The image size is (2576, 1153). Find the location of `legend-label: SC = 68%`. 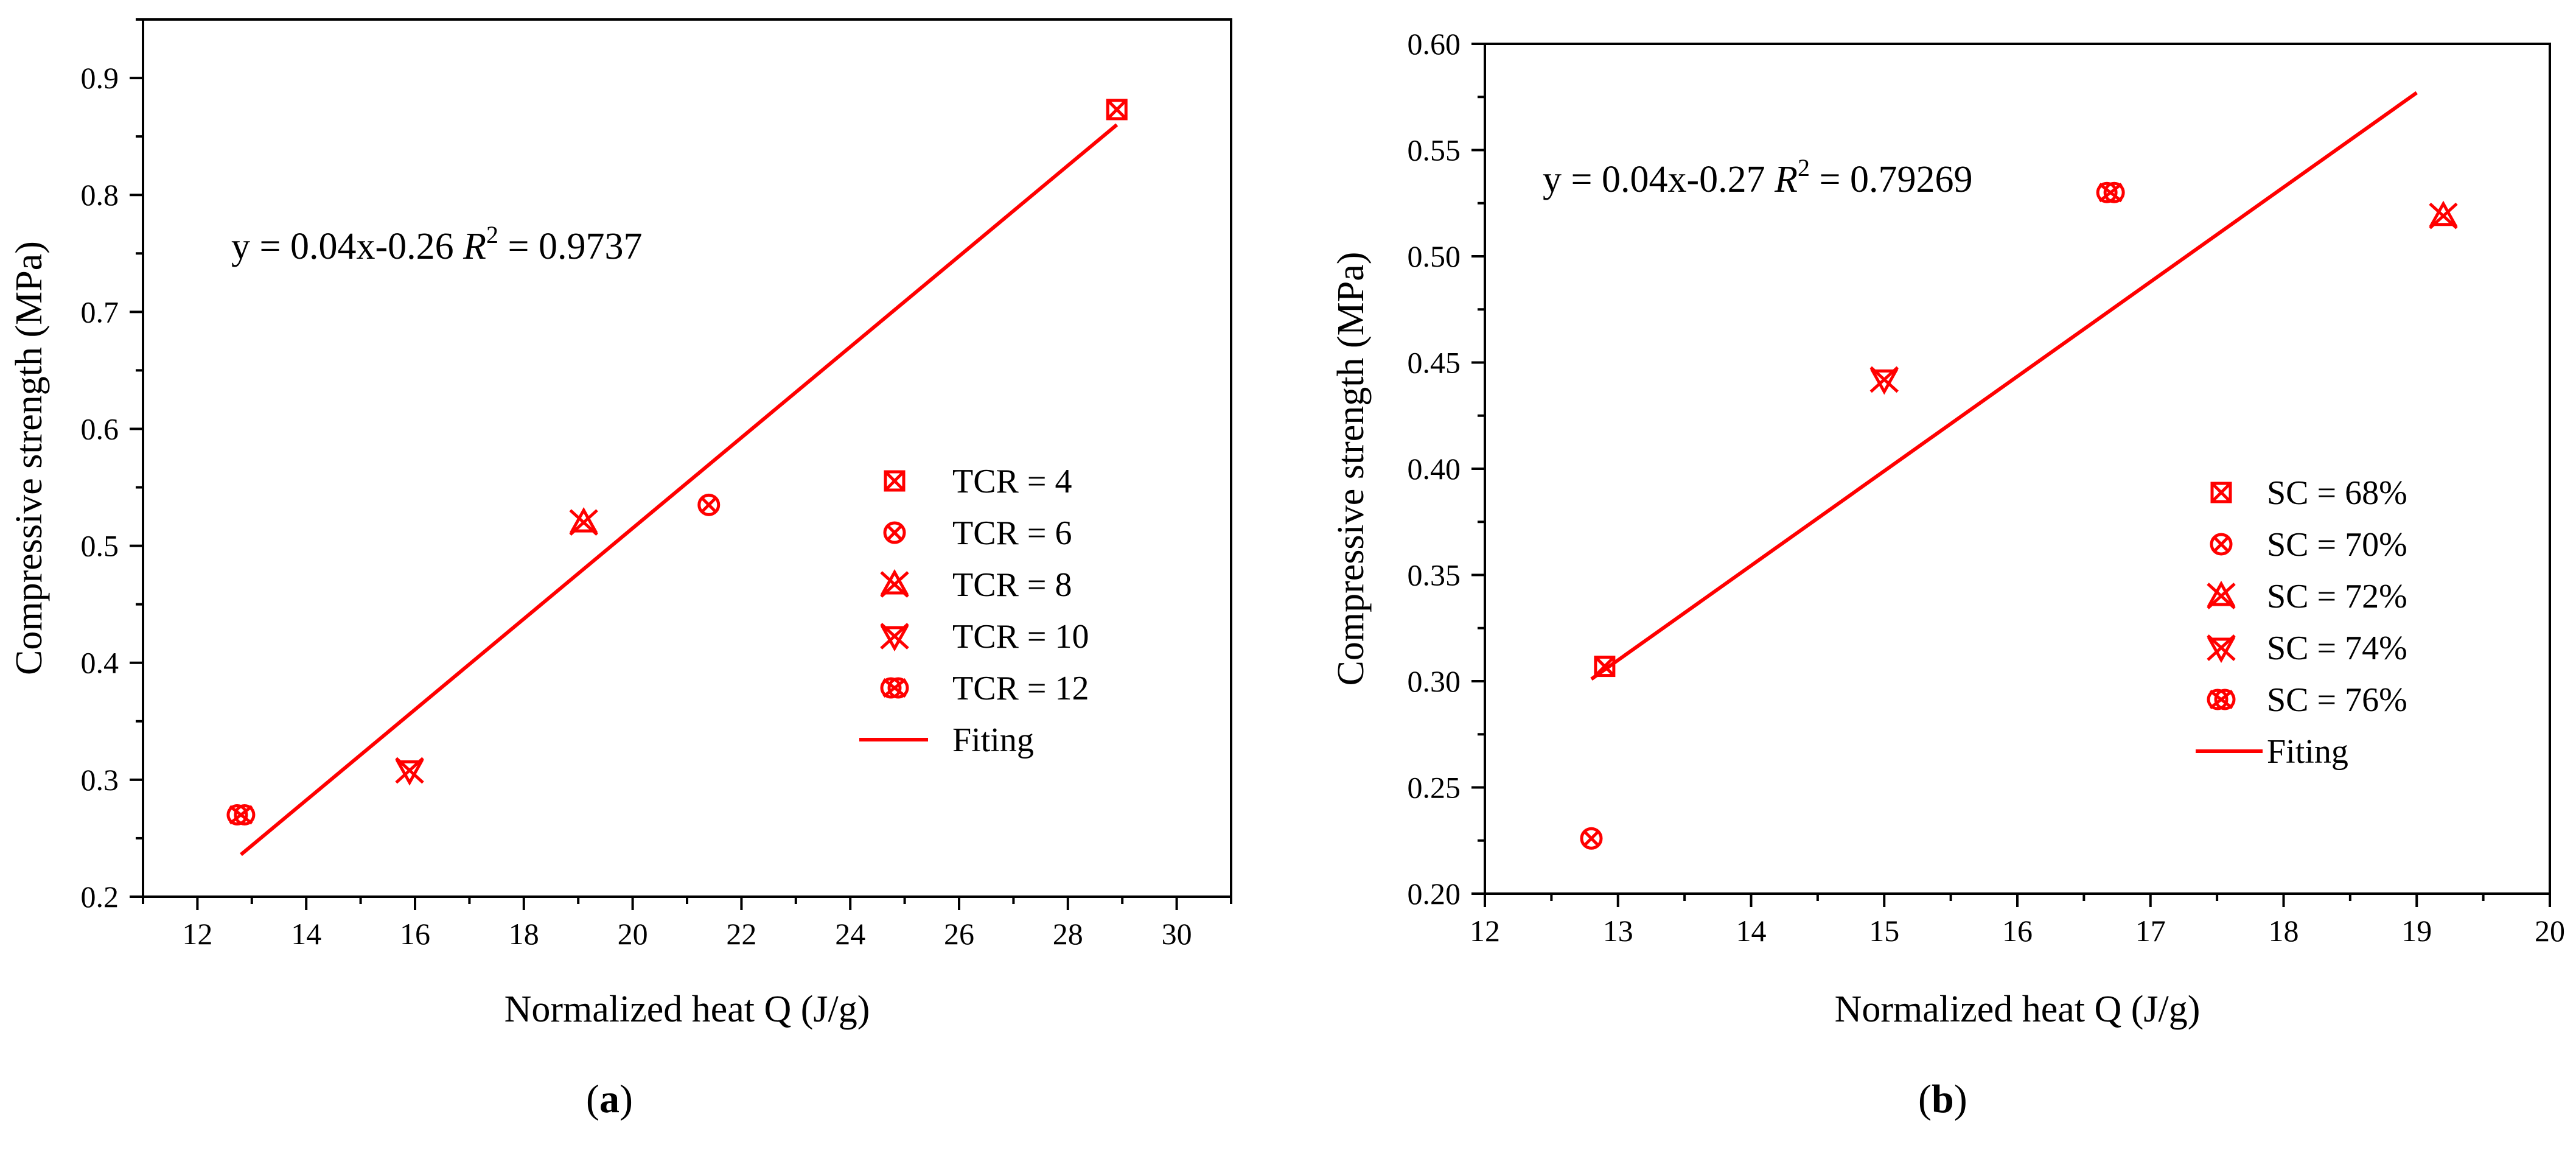

legend-label: SC = 68% is located at coordinates (2337, 493).